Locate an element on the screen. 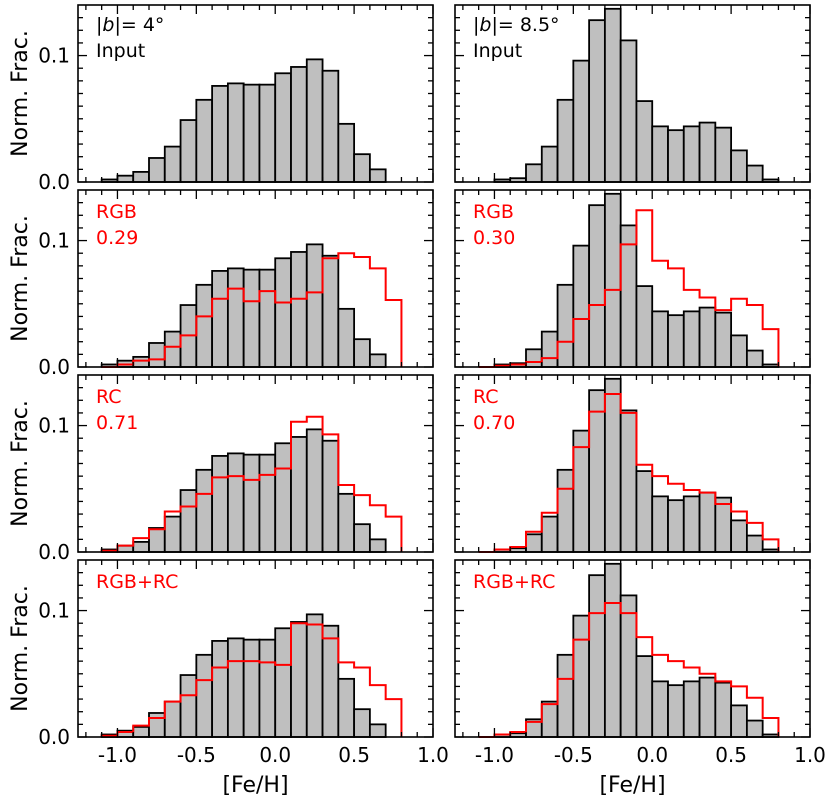  x-tick-label: 1.0 is located at coordinates (810, 755).